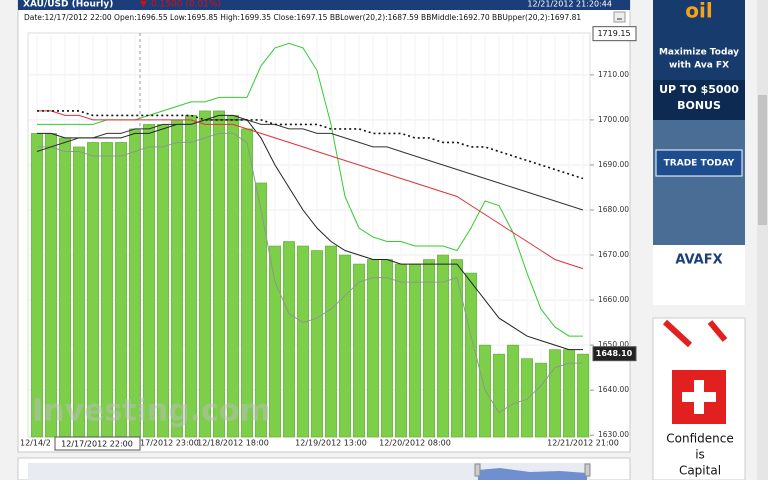  I want to click on price-marker-label: 1719.15, so click(613, 33).